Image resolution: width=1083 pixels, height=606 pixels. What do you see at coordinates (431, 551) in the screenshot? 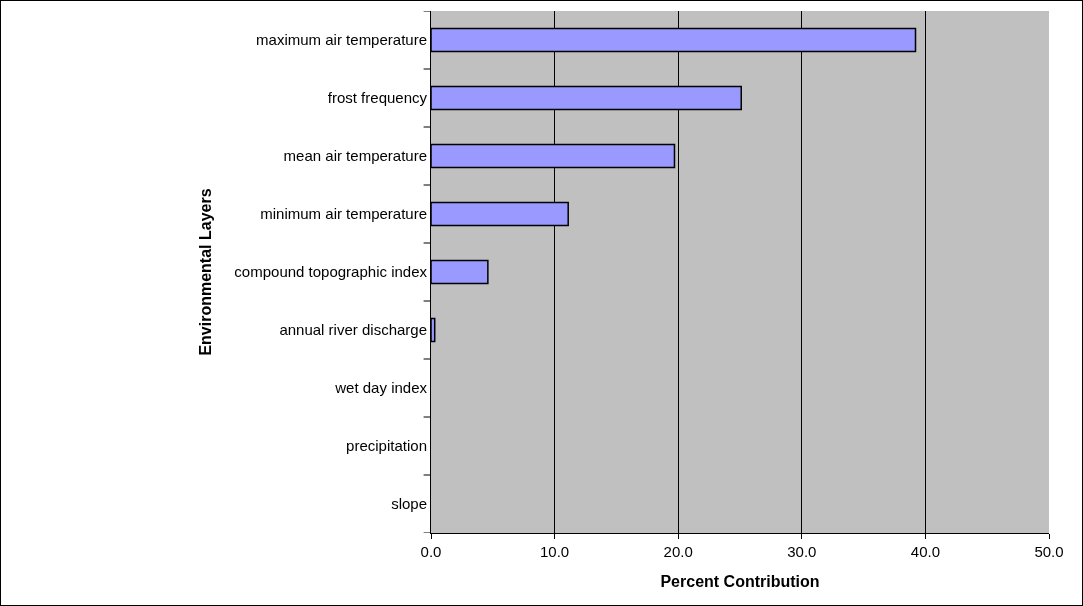
I see `x-tick-label: 0.0` at bounding box center [431, 551].